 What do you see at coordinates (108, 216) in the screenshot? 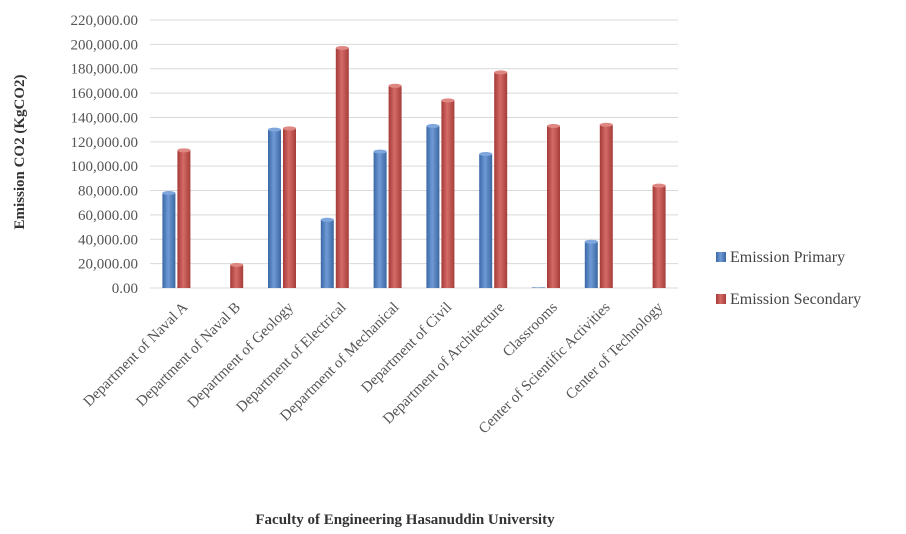
I see `y-tick-label: 60,000.00` at bounding box center [108, 216].